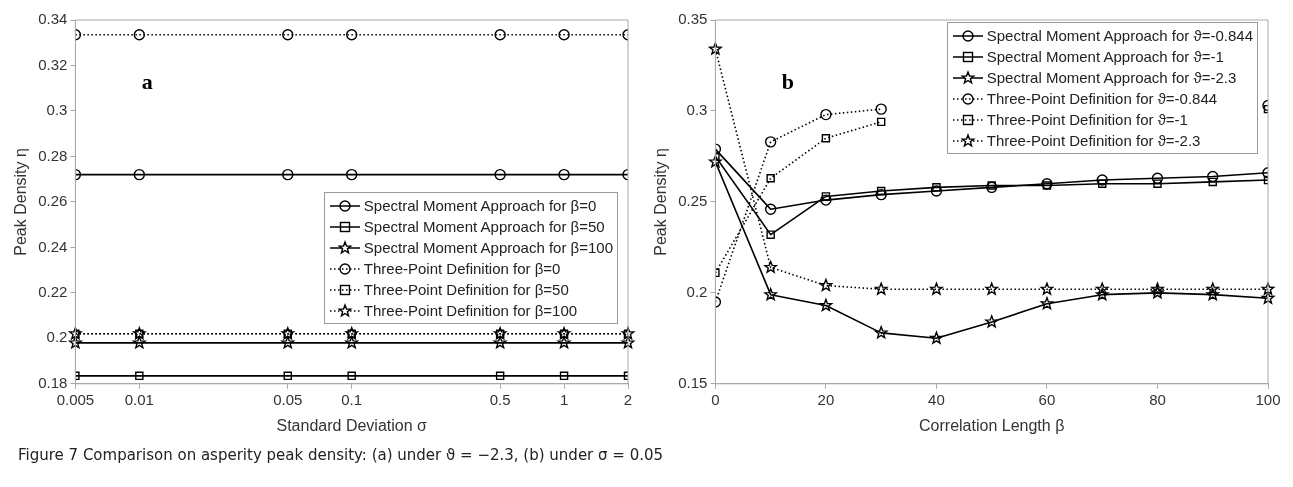  What do you see at coordinates (484, 226) in the screenshot?
I see `legend-label: Spectral Moment Approach for β=50` at bounding box center [484, 226].